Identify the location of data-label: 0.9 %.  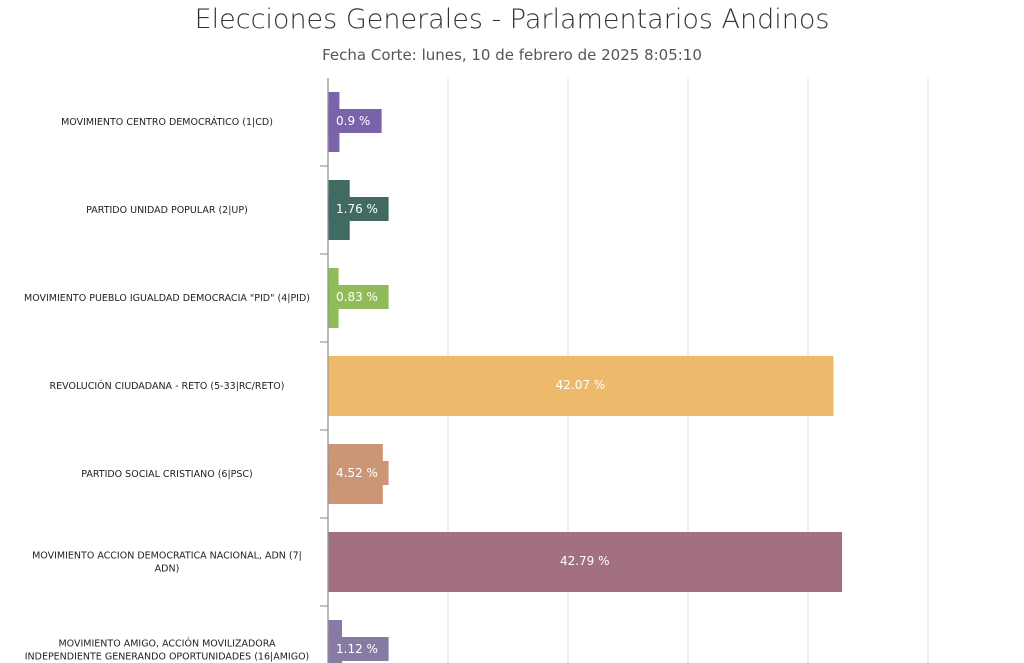
(353, 121).